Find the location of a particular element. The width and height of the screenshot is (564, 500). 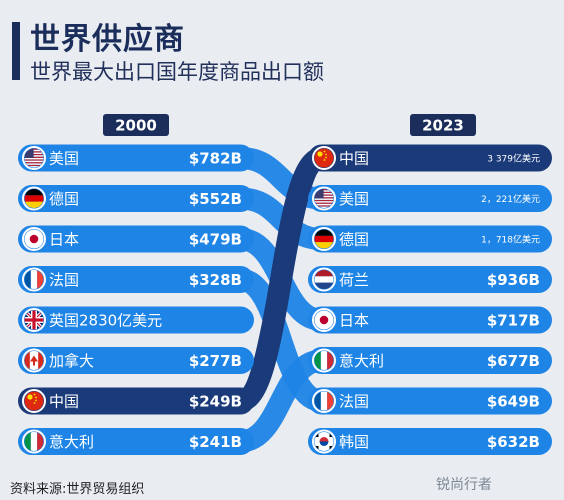

left-row: 法国 $328B is located at coordinates (136, 279).